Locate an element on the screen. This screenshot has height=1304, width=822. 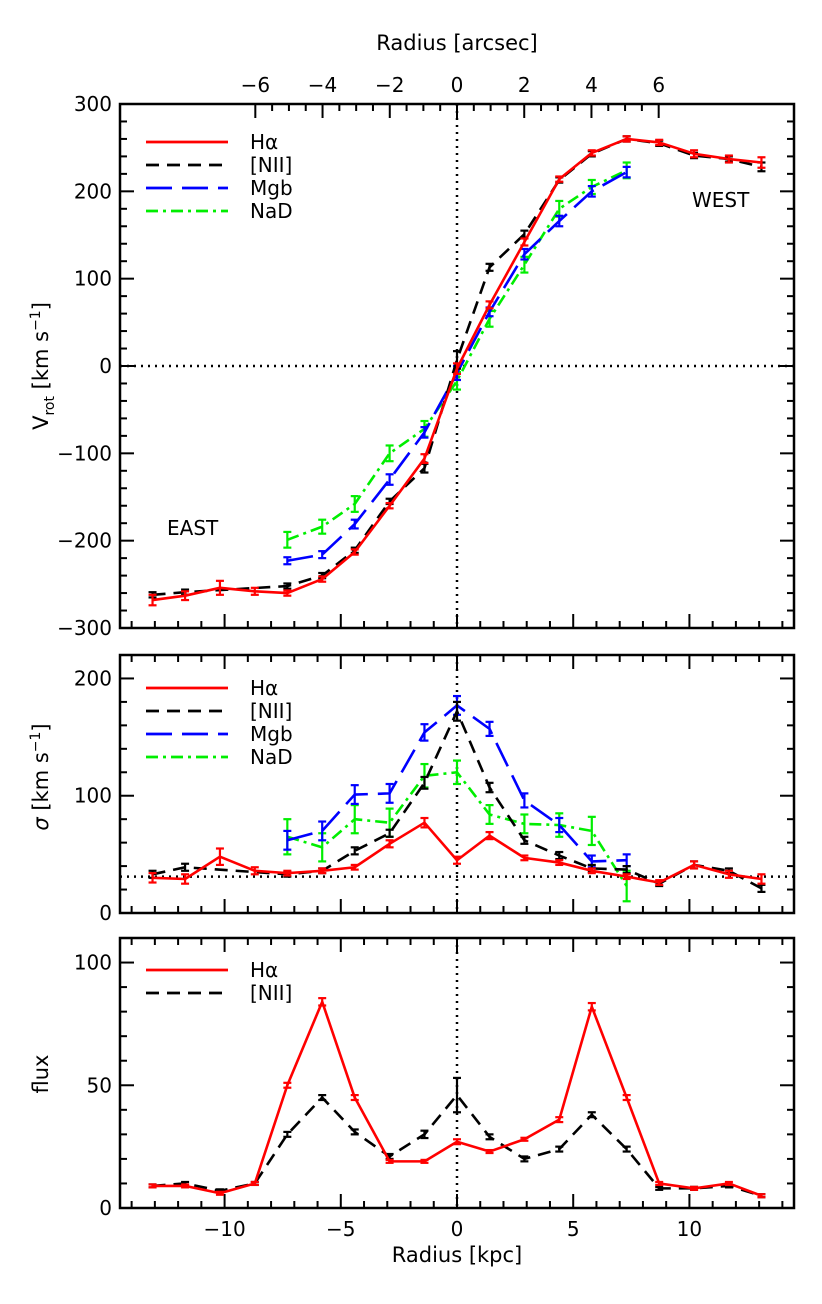
legend-label-mgb: Mgb is located at coordinates (271, 188).